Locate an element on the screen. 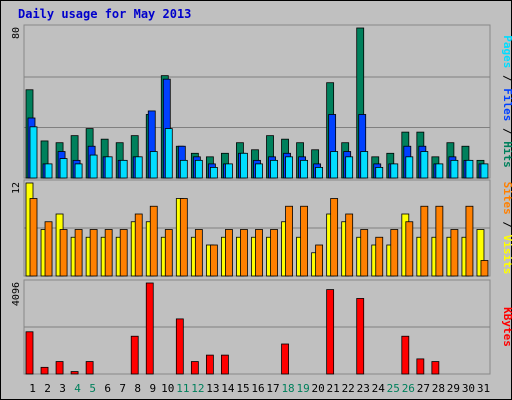 This screenshot has height=400, width=512. day-label-22: 22 is located at coordinates (348, 388).